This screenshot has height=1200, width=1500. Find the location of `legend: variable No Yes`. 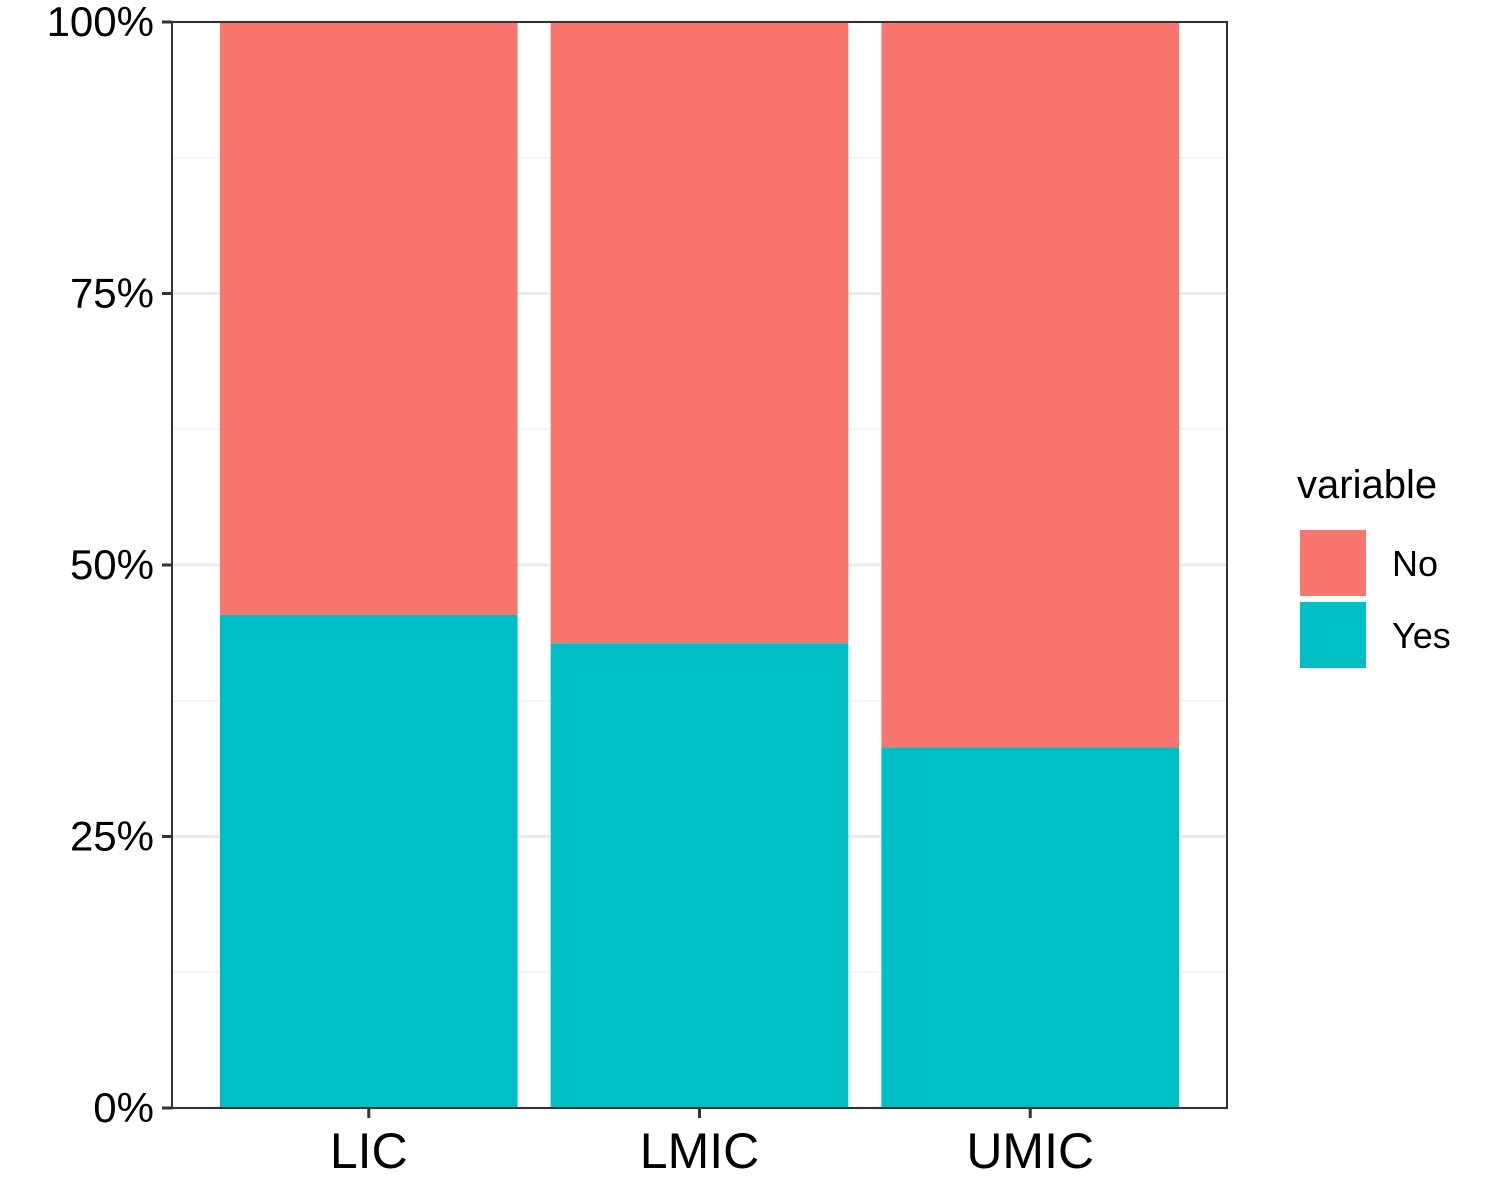

legend: variable No Yes is located at coordinates (1374, 565).